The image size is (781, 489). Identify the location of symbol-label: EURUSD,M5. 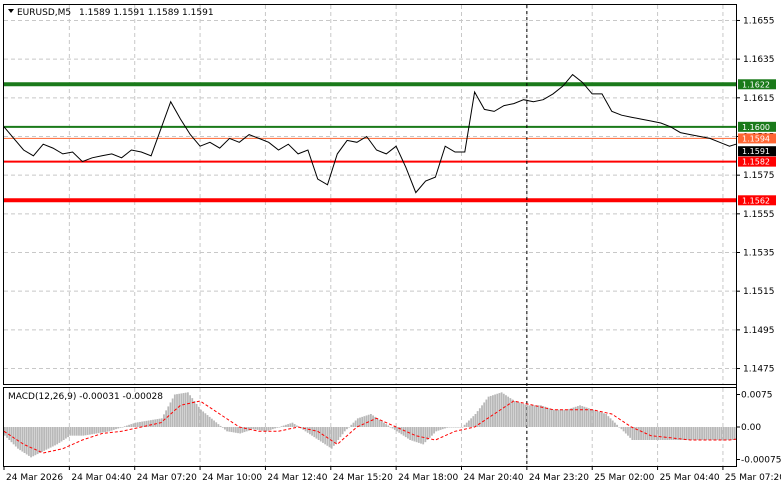
(44, 13).